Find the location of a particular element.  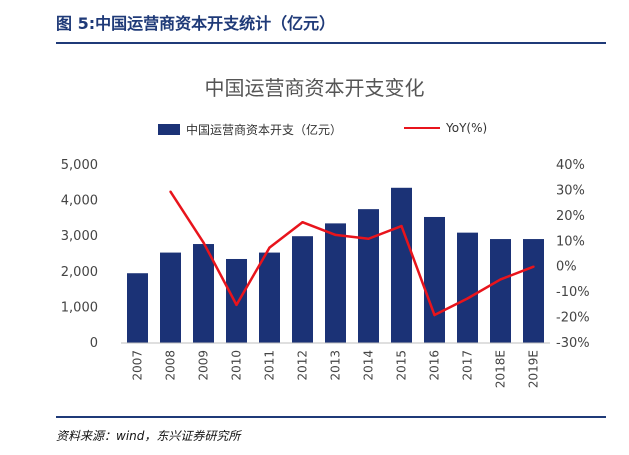

x-tick-2015: 2015 is located at coordinates (402, 365).